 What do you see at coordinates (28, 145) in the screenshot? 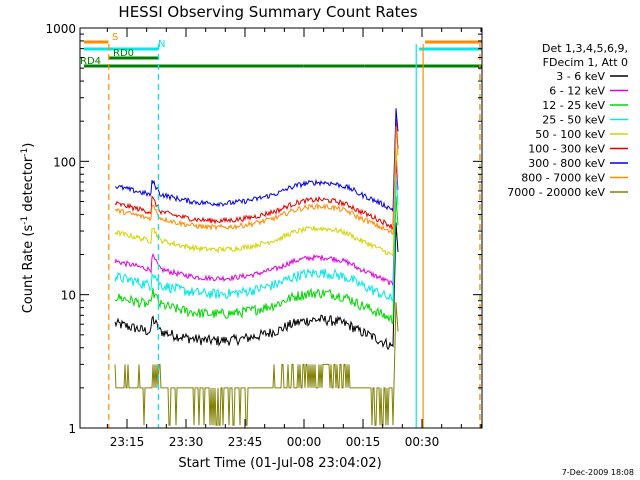
I see `y-axis-label-end: )` at bounding box center [28, 145].